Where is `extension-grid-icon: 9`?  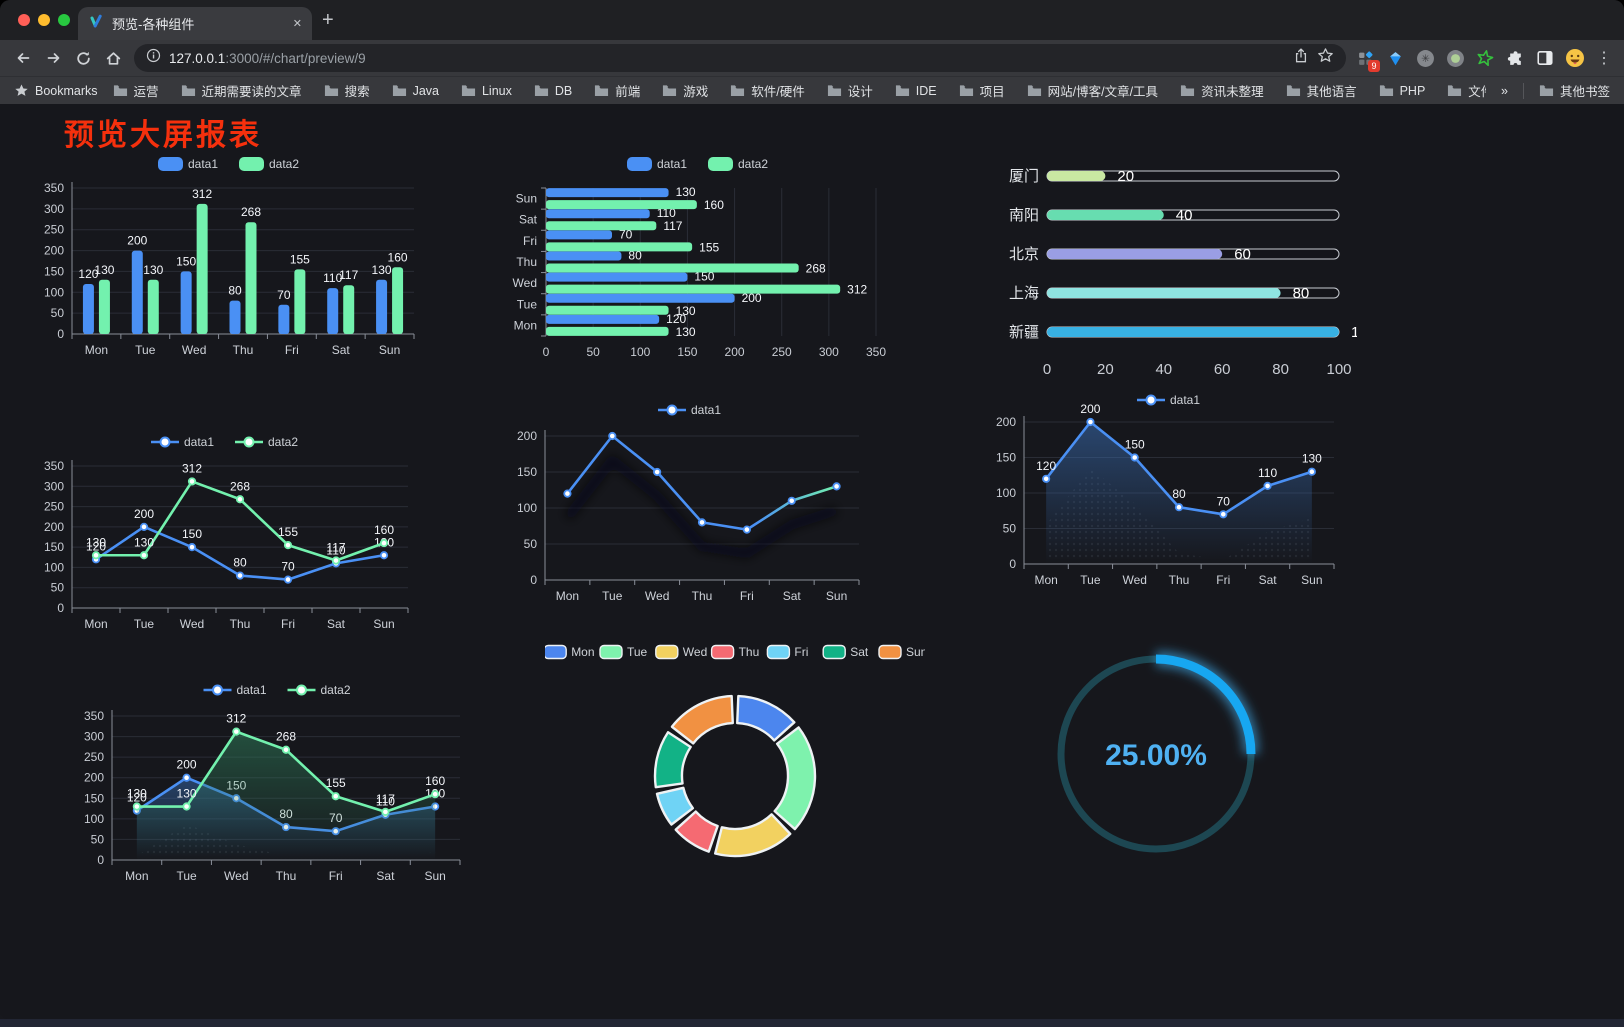 extension-grid-icon: 9 is located at coordinates (1366, 58).